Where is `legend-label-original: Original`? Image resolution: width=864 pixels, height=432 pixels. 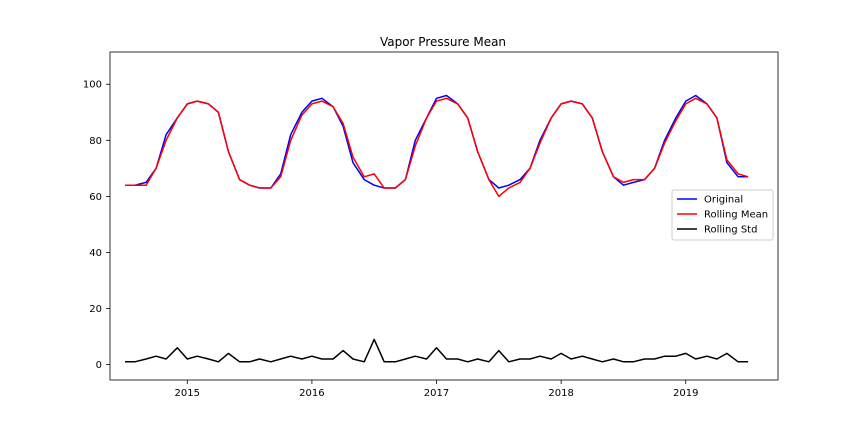
legend-label-original: Original is located at coordinates (723, 200).